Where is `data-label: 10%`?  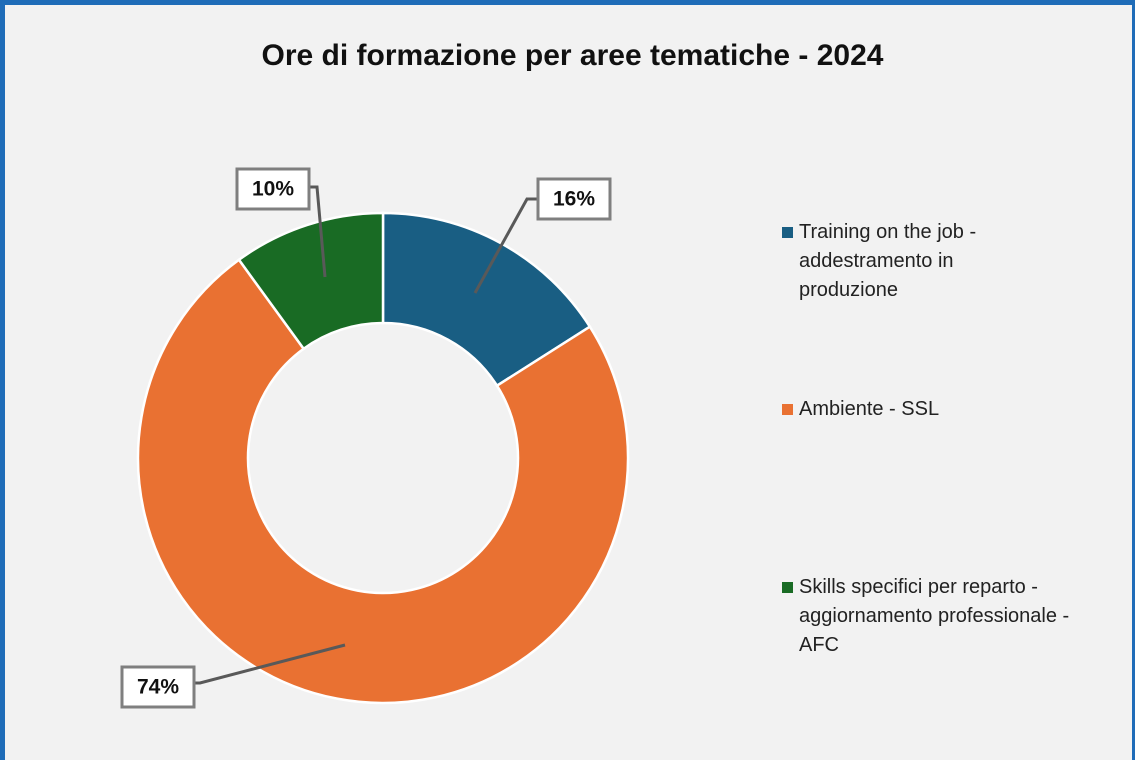
data-label: 10% is located at coordinates (273, 189).